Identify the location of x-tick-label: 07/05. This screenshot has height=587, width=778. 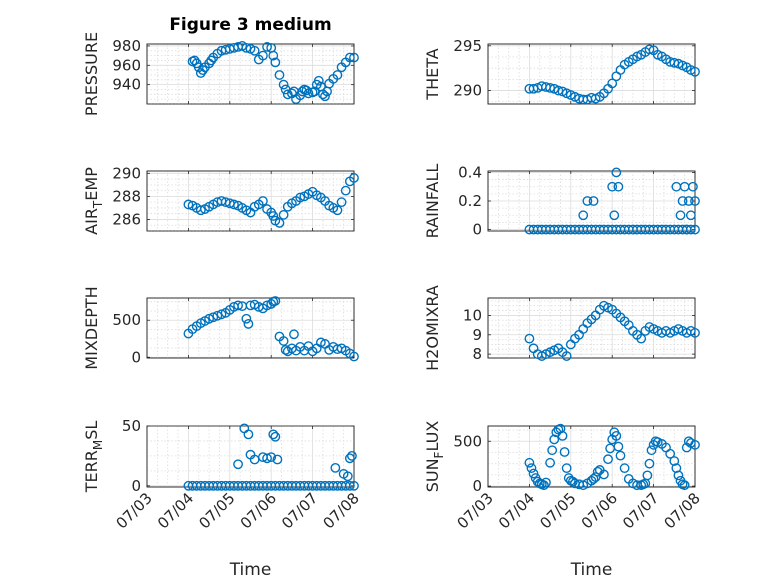
(216, 510).